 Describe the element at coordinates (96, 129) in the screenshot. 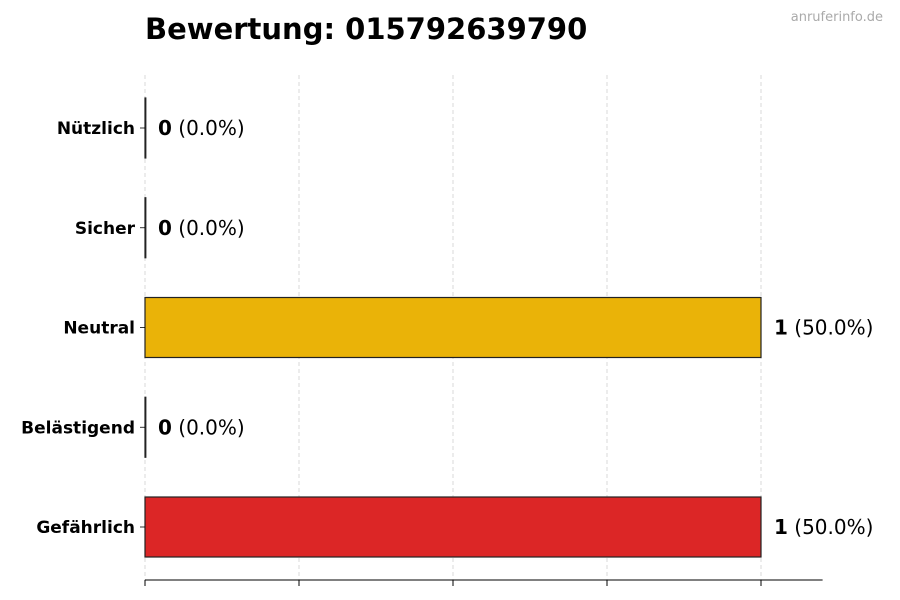

I see `y-tick-label: Nützlich` at that location.